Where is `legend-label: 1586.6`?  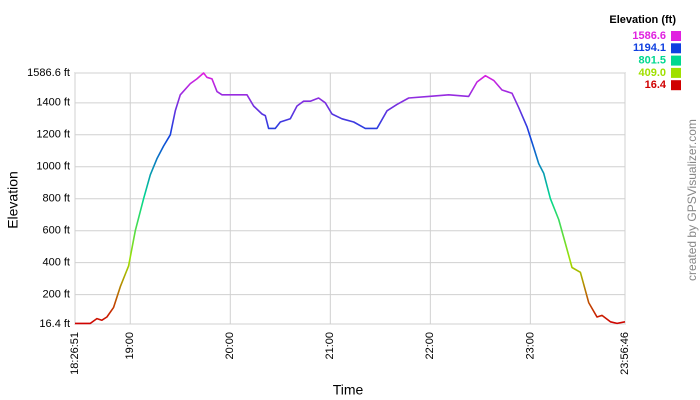
legend-label: 1586.6 is located at coordinates (649, 36).